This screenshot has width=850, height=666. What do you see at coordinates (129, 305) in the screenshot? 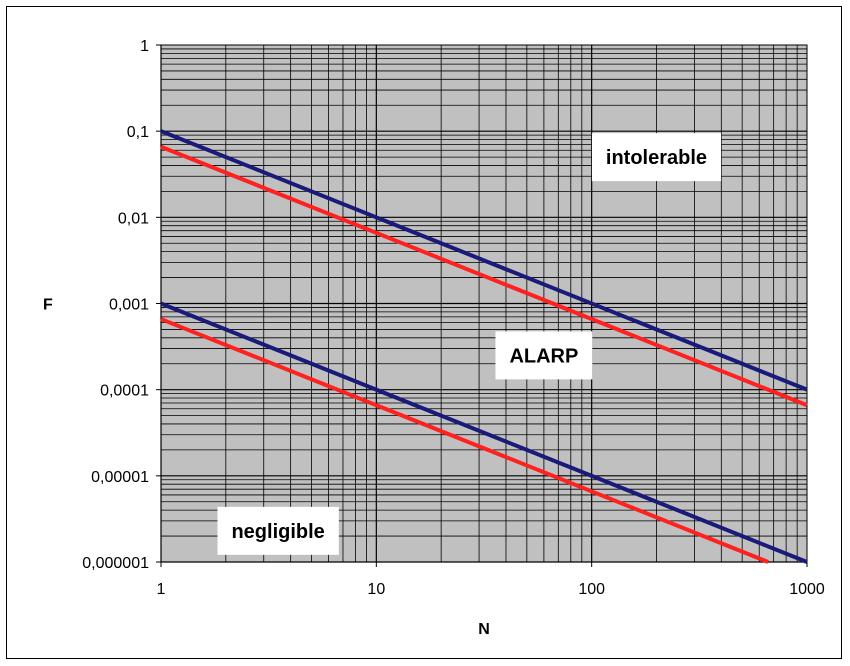
I see `y-tick-label: 0,001` at bounding box center [129, 305].